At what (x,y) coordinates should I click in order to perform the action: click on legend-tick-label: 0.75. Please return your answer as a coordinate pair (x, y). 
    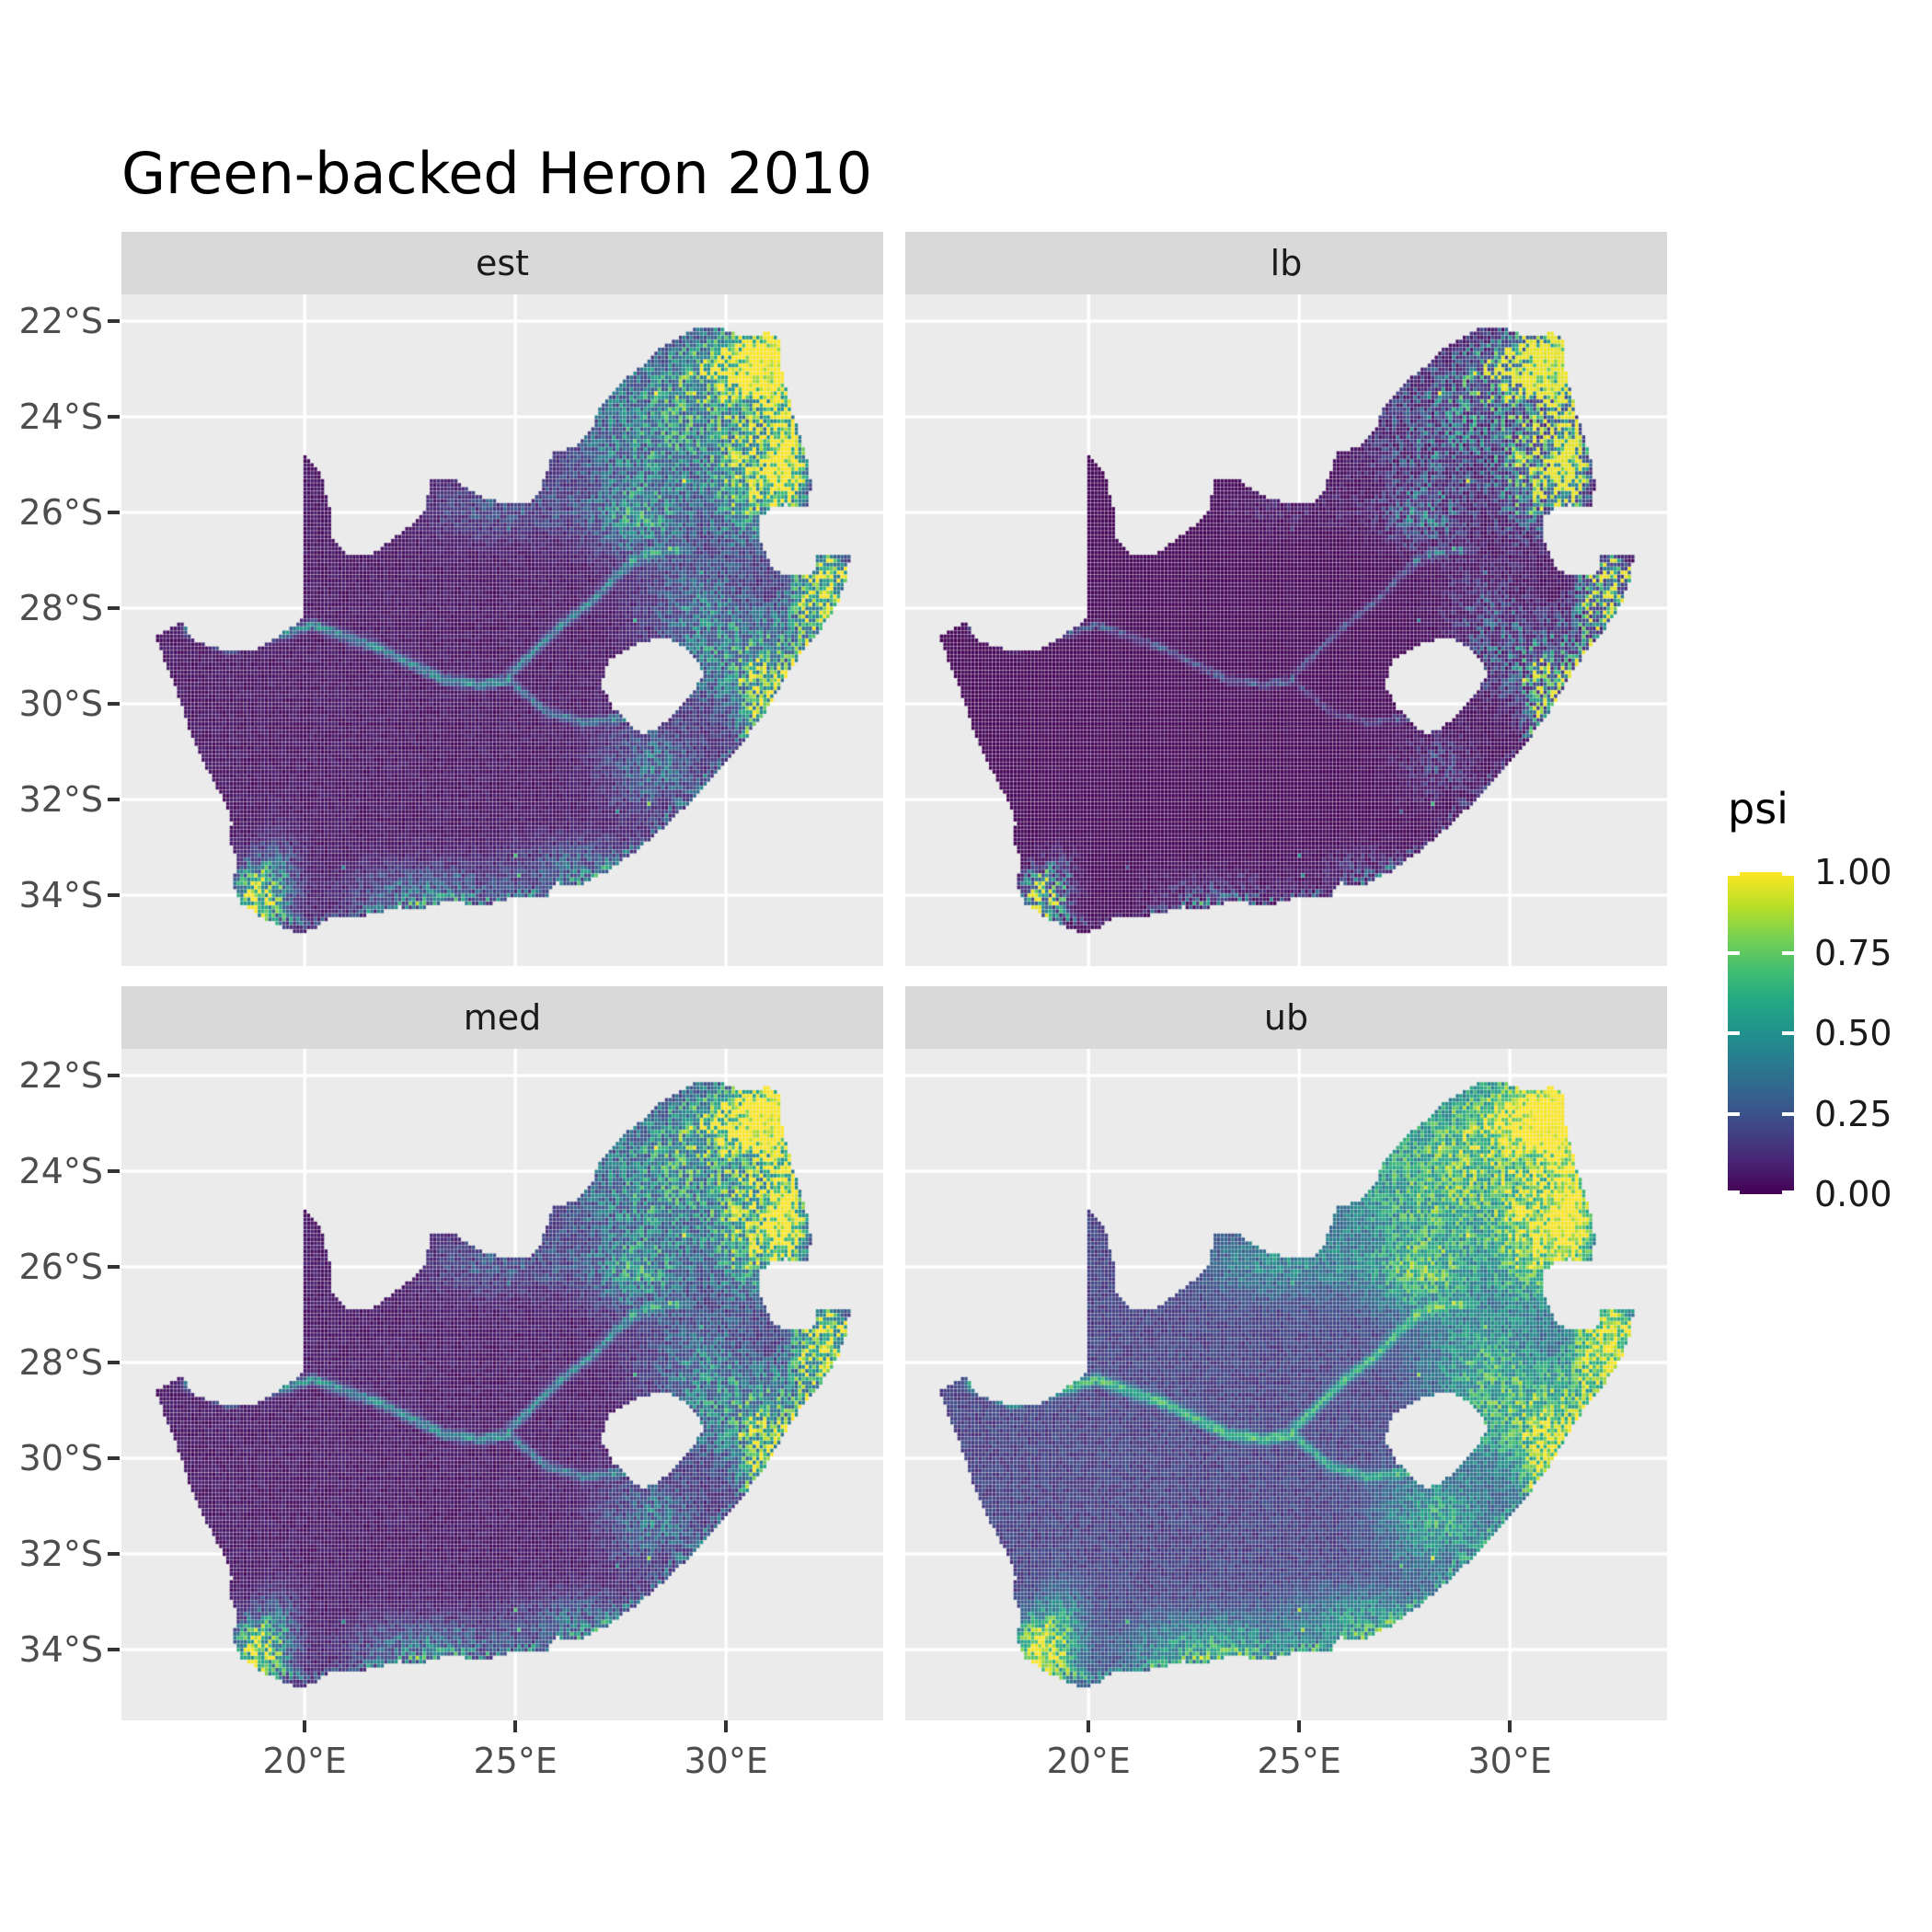
    Looking at the image, I should click on (1853, 952).